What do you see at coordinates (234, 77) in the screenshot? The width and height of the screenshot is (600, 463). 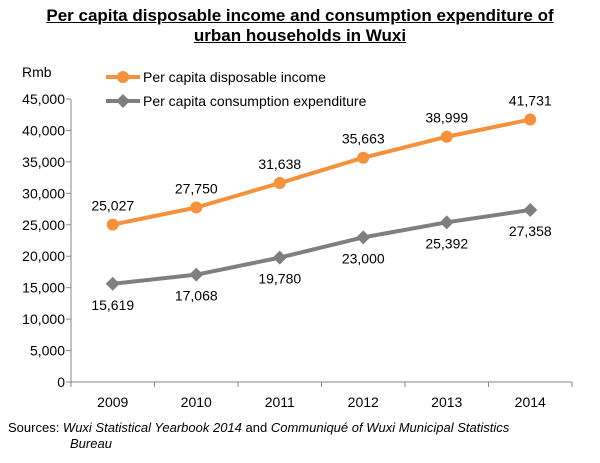 I see `legend-label-income: Per capita disposable income` at bounding box center [234, 77].